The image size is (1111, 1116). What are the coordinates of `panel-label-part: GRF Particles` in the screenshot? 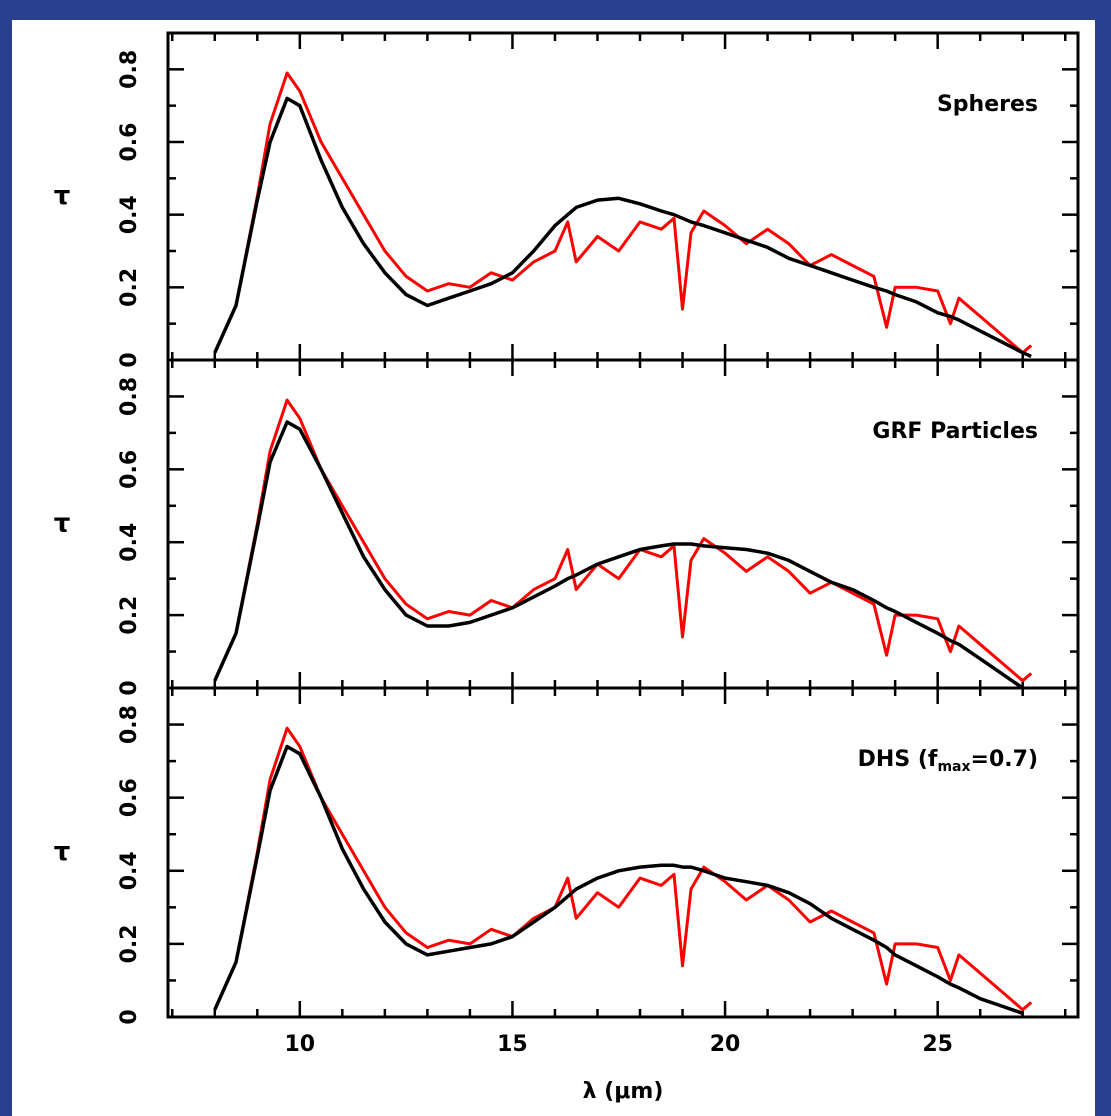 It's located at (955, 431).